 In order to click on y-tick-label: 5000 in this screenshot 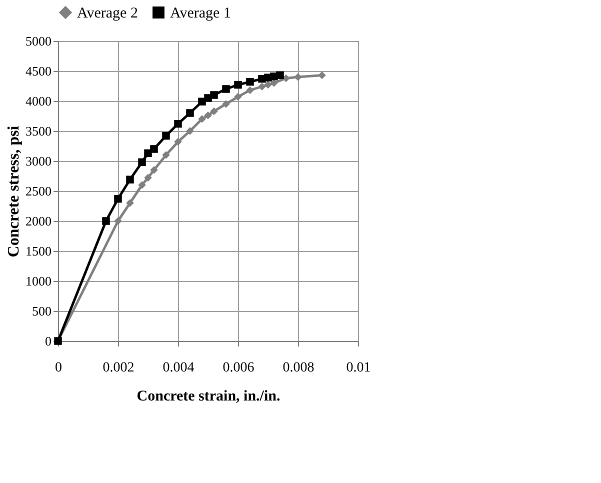, I will do `click(39, 41)`.